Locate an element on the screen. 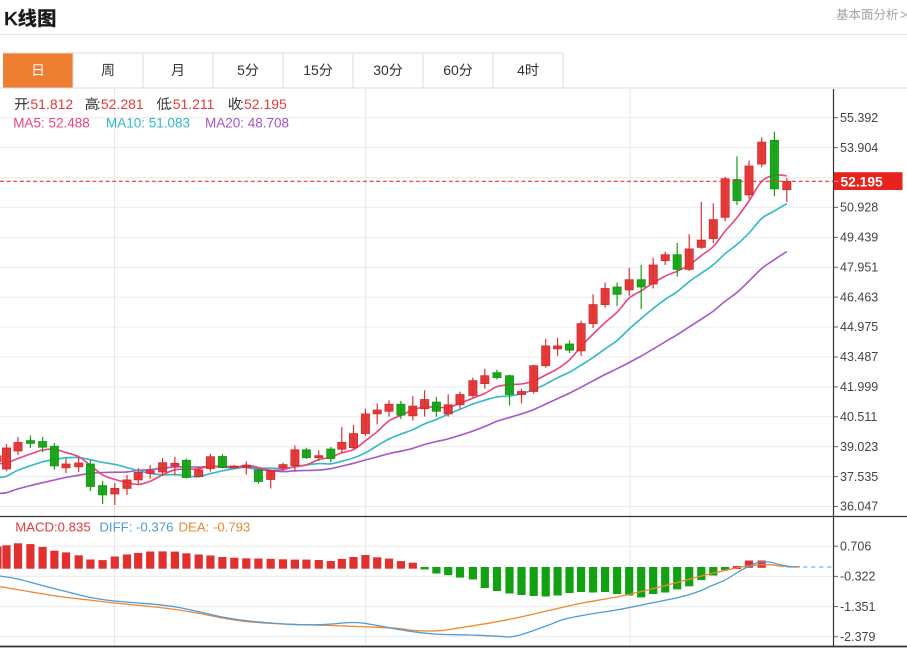  svg-text: 36.047 is located at coordinates (859, 507).